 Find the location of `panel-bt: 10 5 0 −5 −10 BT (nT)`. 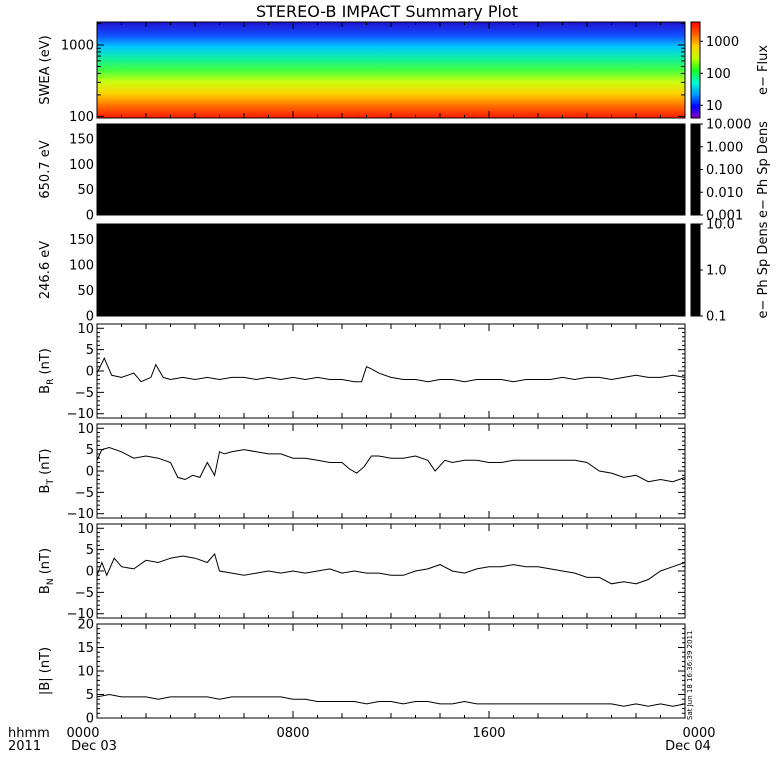

panel-bt: 10 5 0 −5 −10 BT (nT) is located at coordinates (362, 472).